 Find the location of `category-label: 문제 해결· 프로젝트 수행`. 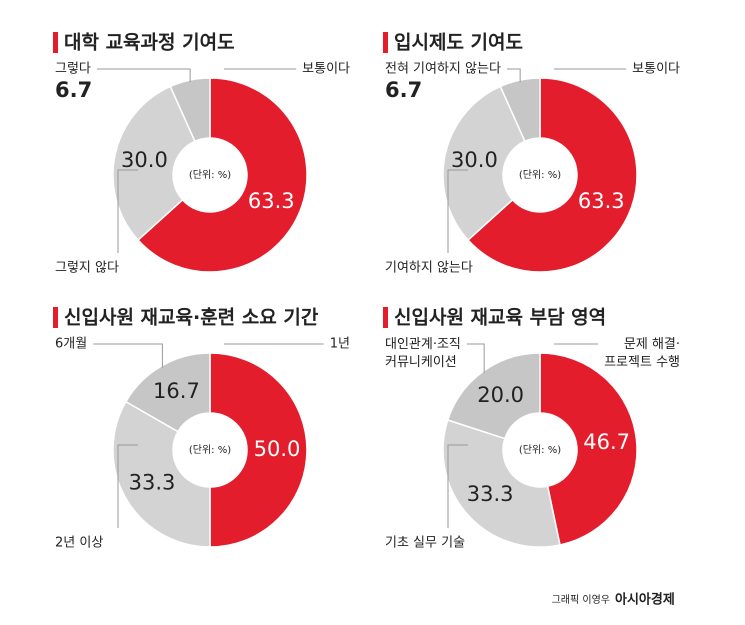

category-label: 문제 해결· 프로젝트 수행 is located at coordinates (642, 353).